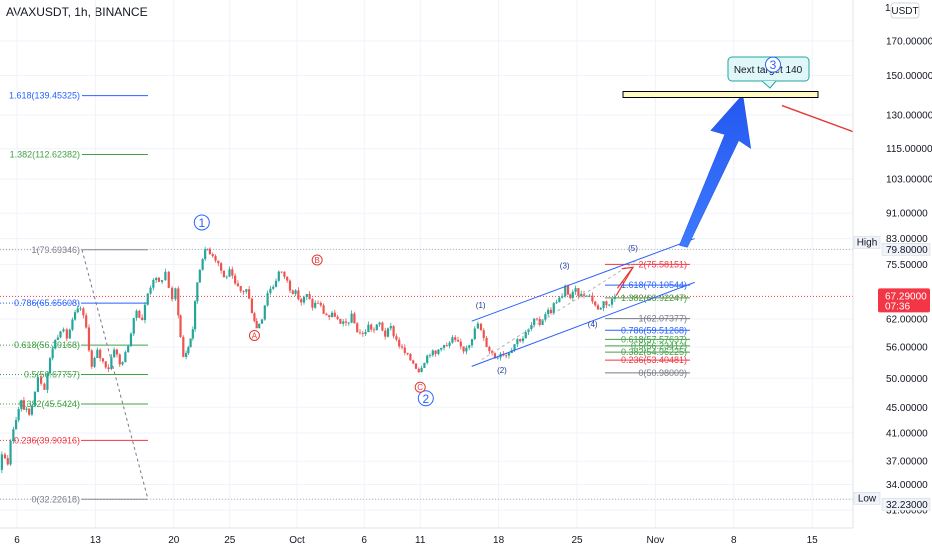 This screenshot has width=932, height=550. I want to click on fib-level-label: 1(79.69346), so click(55, 250).